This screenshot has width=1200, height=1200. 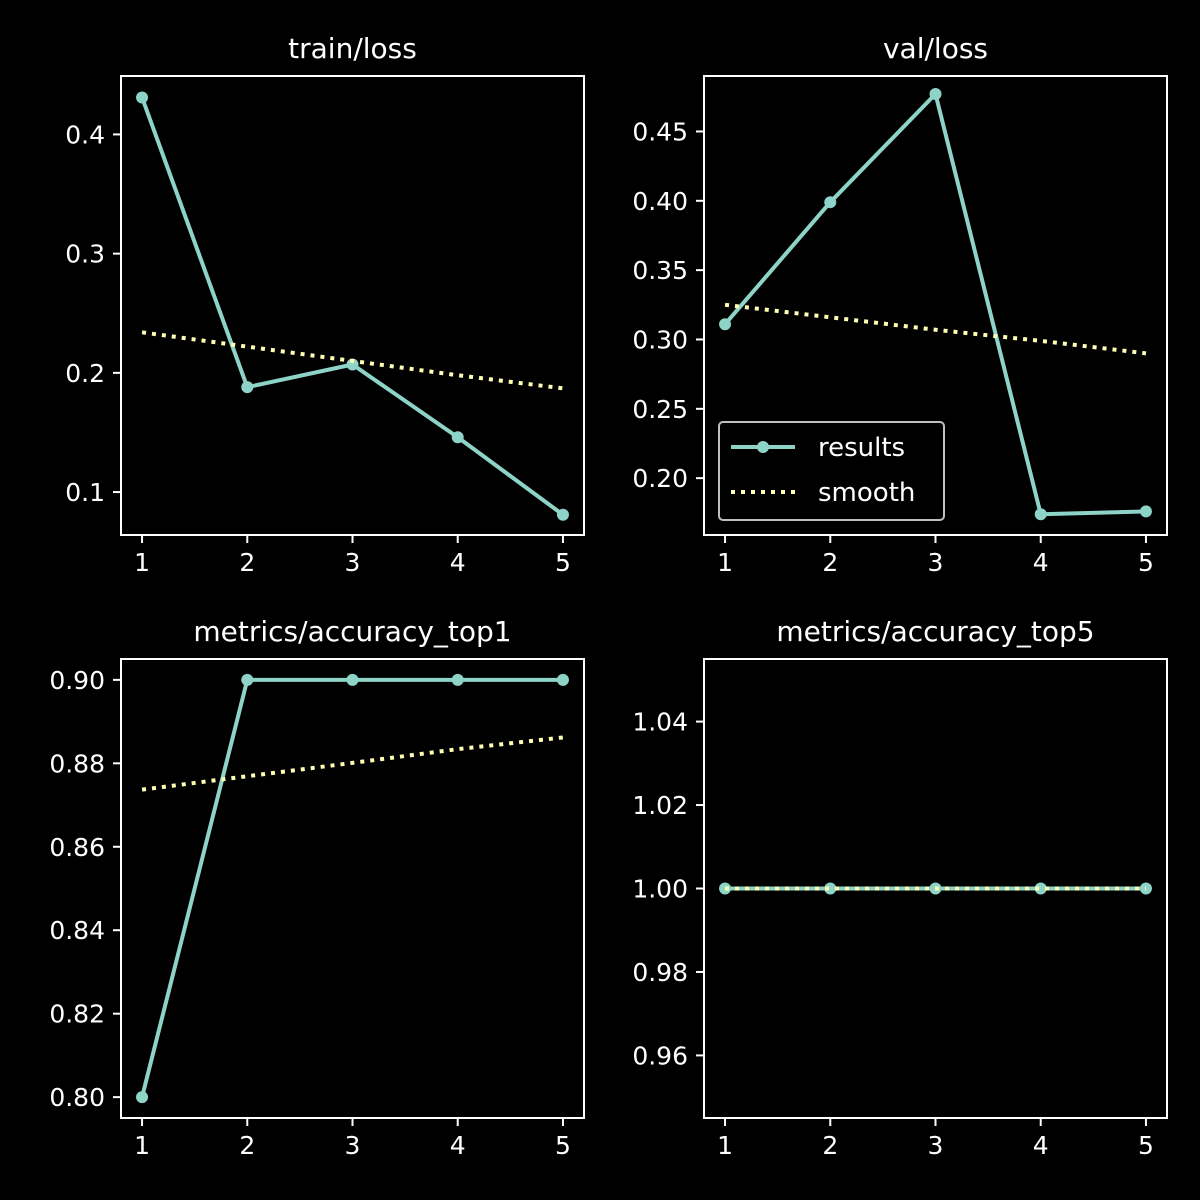 What do you see at coordinates (85, 373) in the screenshot?
I see `y-tick-label: 0.2` at bounding box center [85, 373].